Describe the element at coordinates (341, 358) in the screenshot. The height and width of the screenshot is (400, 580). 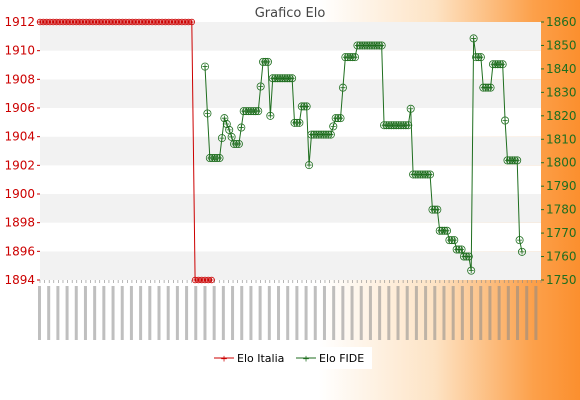
I see `legend-label-fide: Elo FIDE` at that location.